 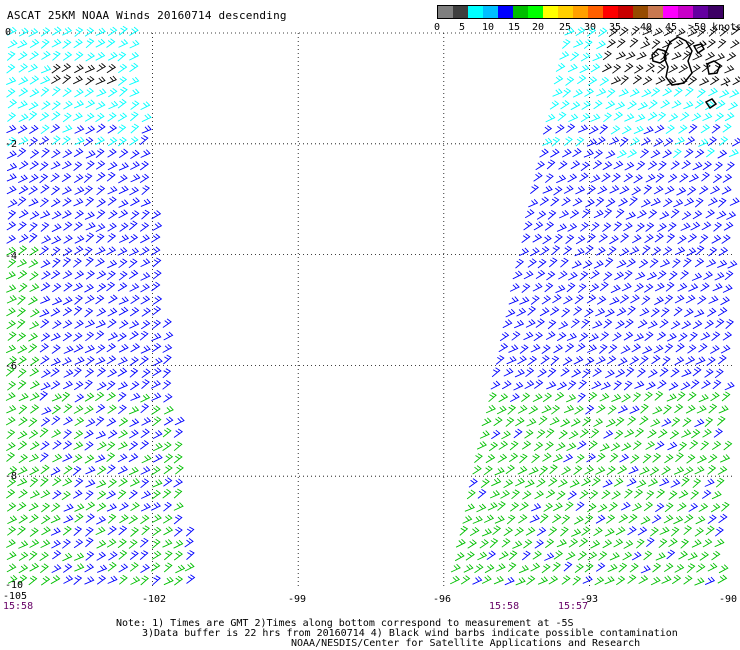 I want to click on galapagos-islands, so click(x=686, y=73).